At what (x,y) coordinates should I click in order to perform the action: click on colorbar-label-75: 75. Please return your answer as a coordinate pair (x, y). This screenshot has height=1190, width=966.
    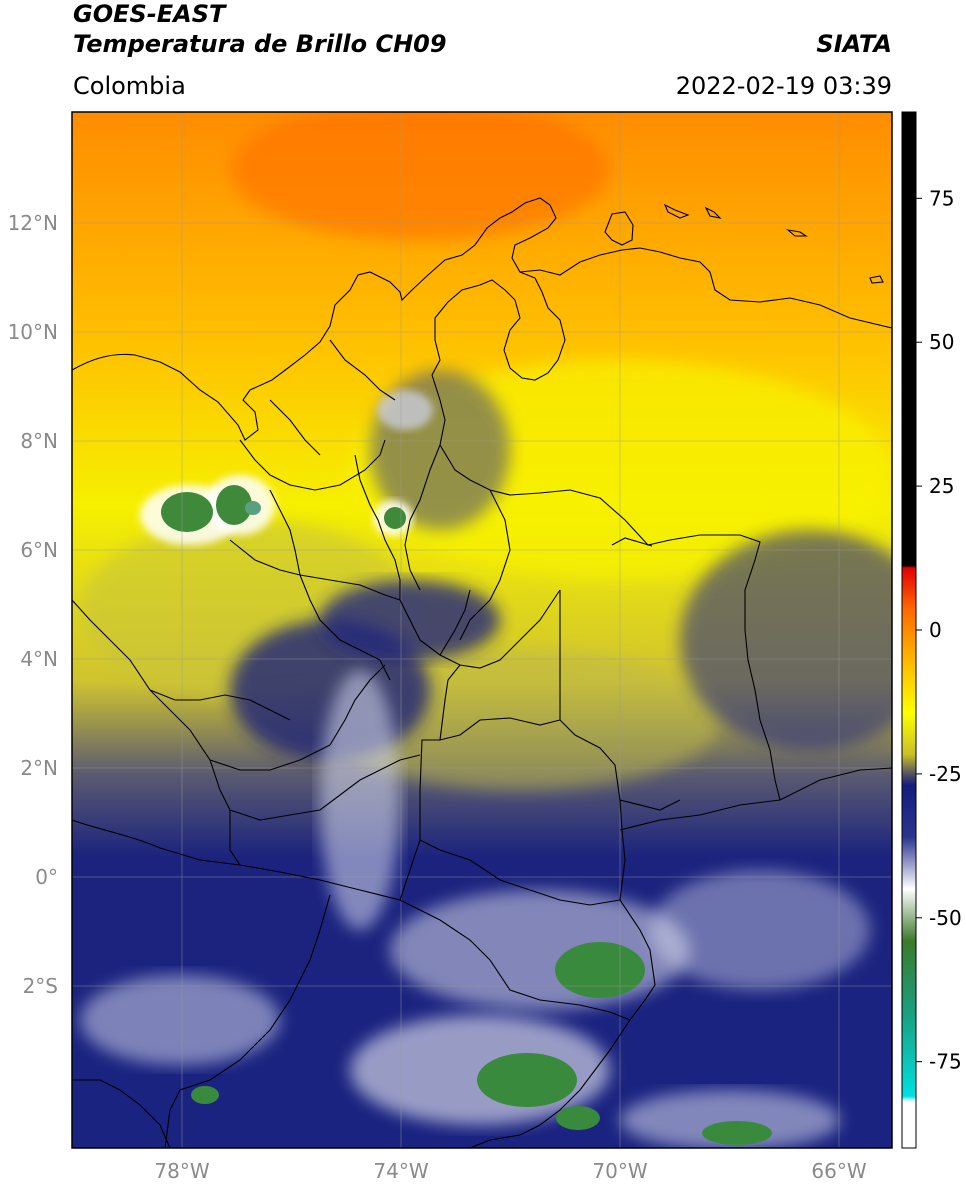
    Looking at the image, I should click on (941, 198).